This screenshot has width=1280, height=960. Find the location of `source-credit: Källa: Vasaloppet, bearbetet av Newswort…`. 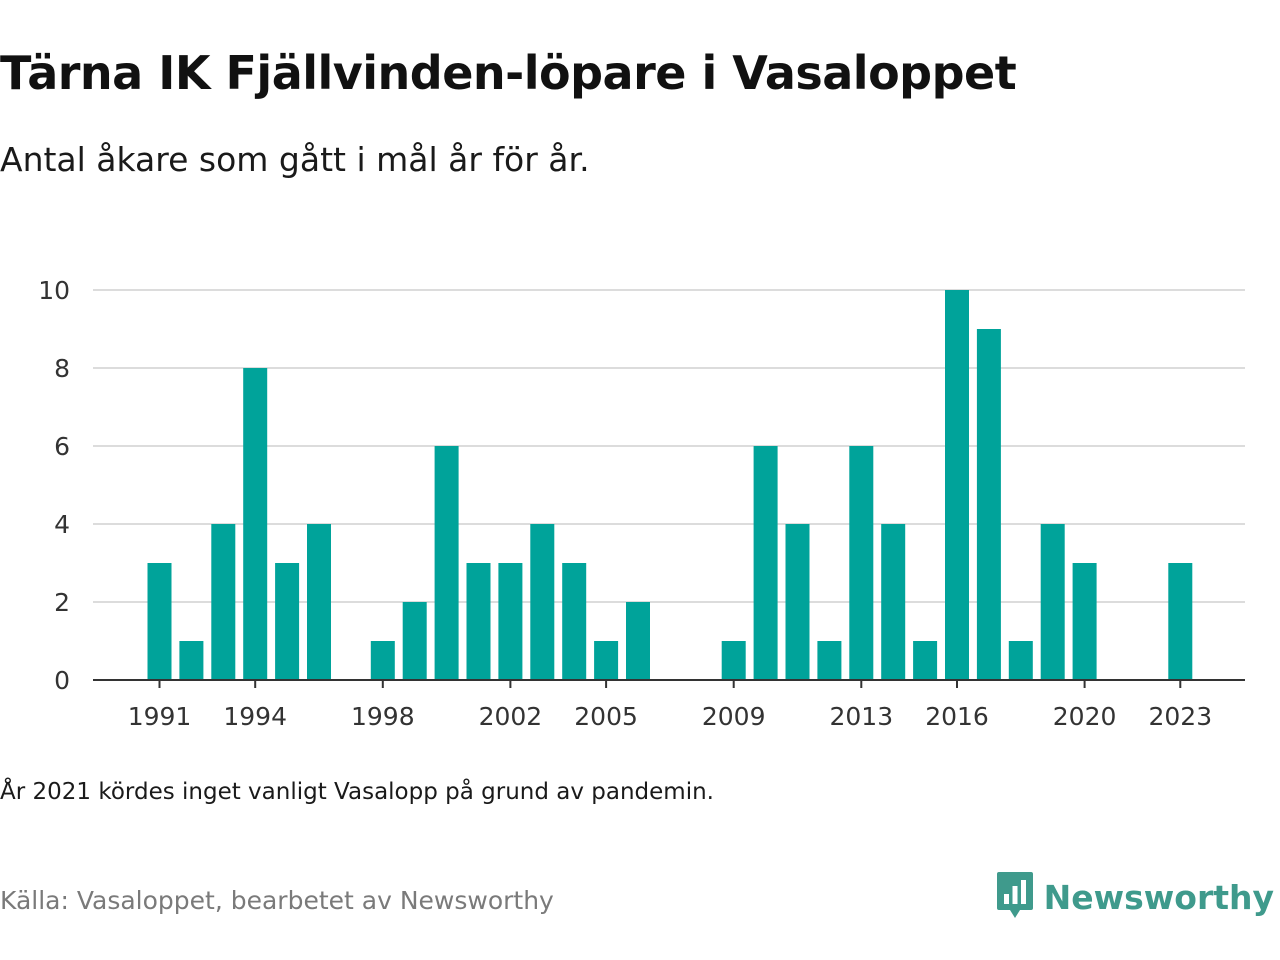

source-credit: Källa: Vasaloppet, bearbetet av Newswort… is located at coordinates (277, 900).